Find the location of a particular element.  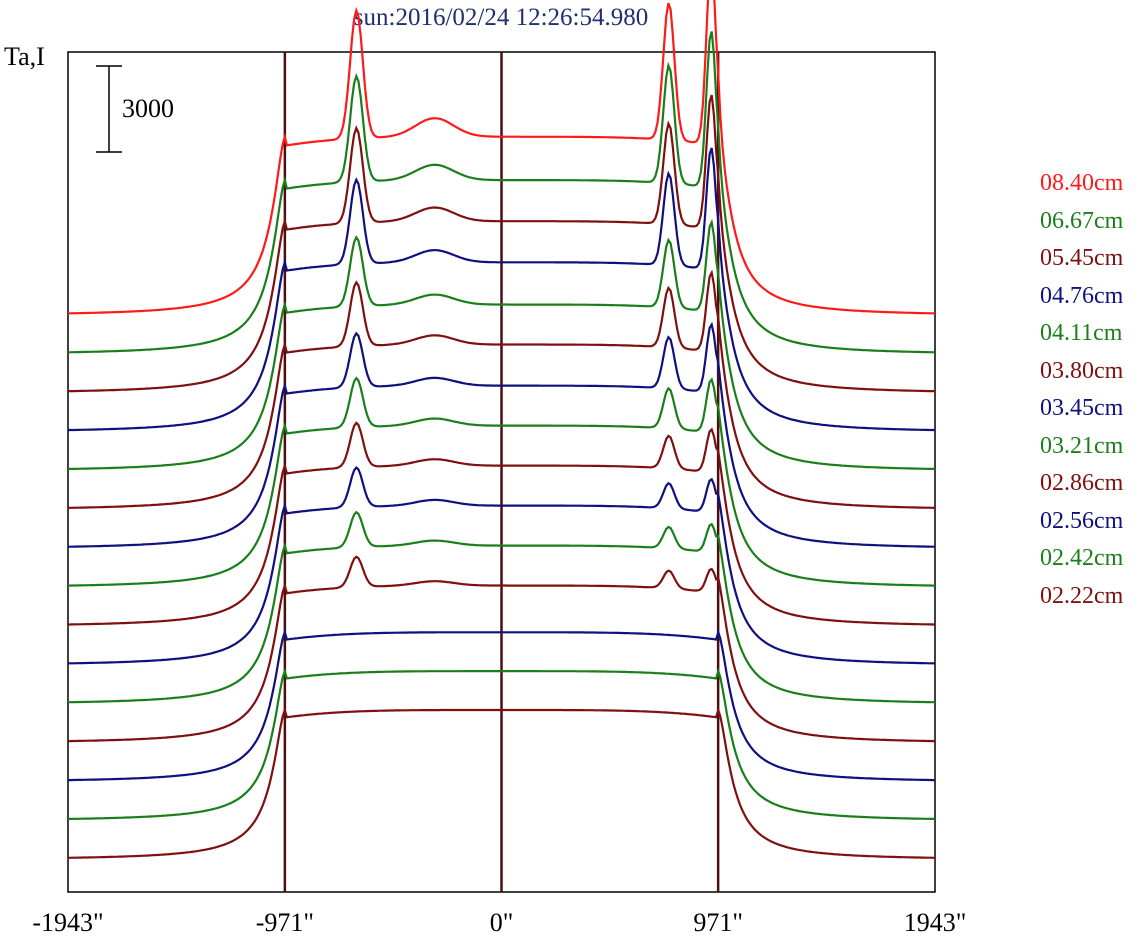

chart-title: sun:2016/02/24 12:26:54.980 is located at coordinates (501, 17).